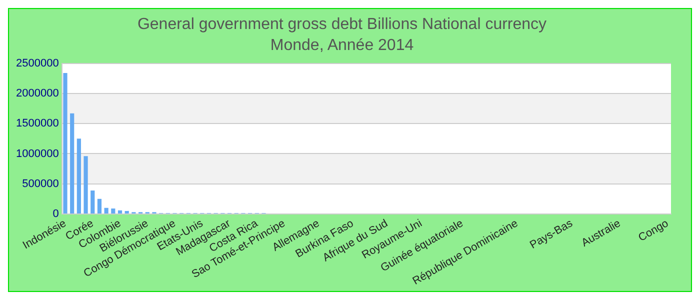 Image resolution: width=700 pixels, height=300 pixels. Describe the element at coordinates (342, 25) in the screenshot. I see `chart-title: General government gross debt Billions National currency` at that location.